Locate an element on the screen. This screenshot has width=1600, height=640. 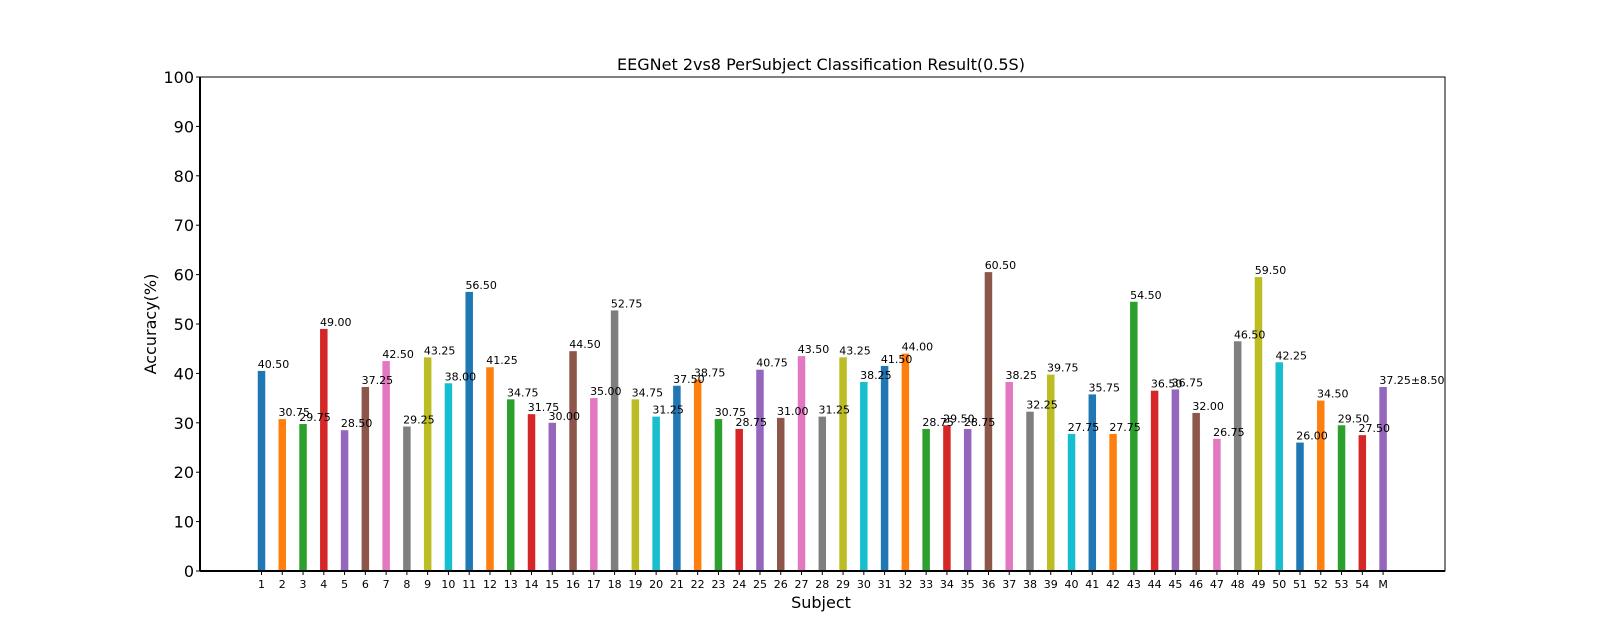
x-tick-label-19: 19 is located at coordinates (635, 584).